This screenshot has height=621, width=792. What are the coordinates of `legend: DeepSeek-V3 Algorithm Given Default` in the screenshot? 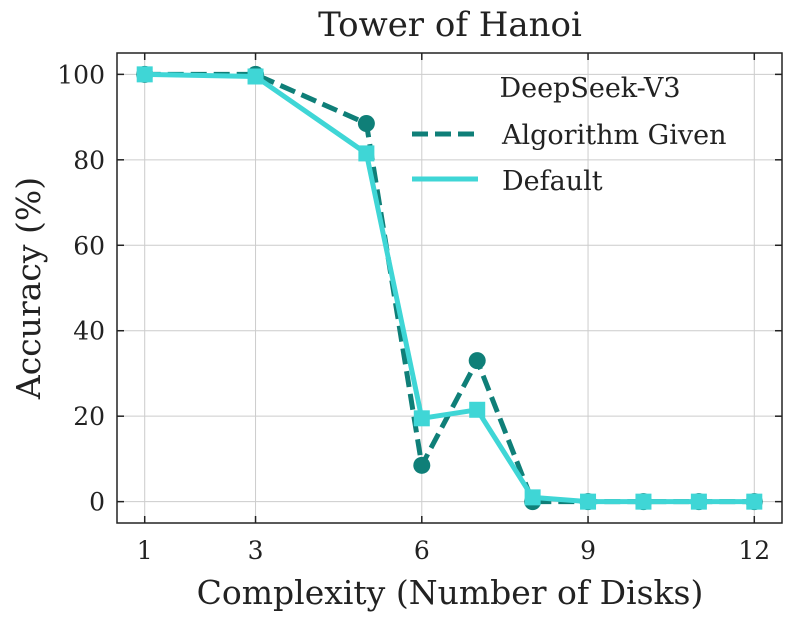 It's located at (569, 135).